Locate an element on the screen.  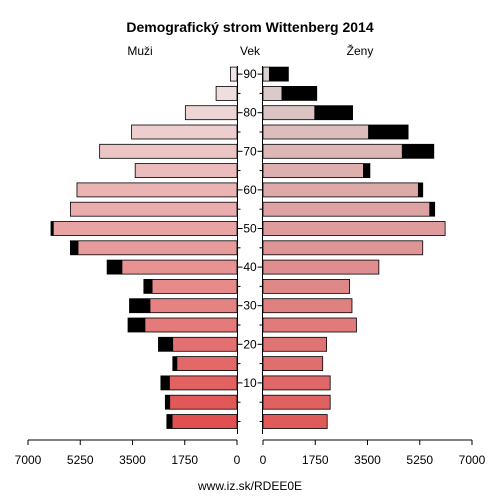
source-label: www.iz.sk/RDEE0E is located at coordinates (249, 486).